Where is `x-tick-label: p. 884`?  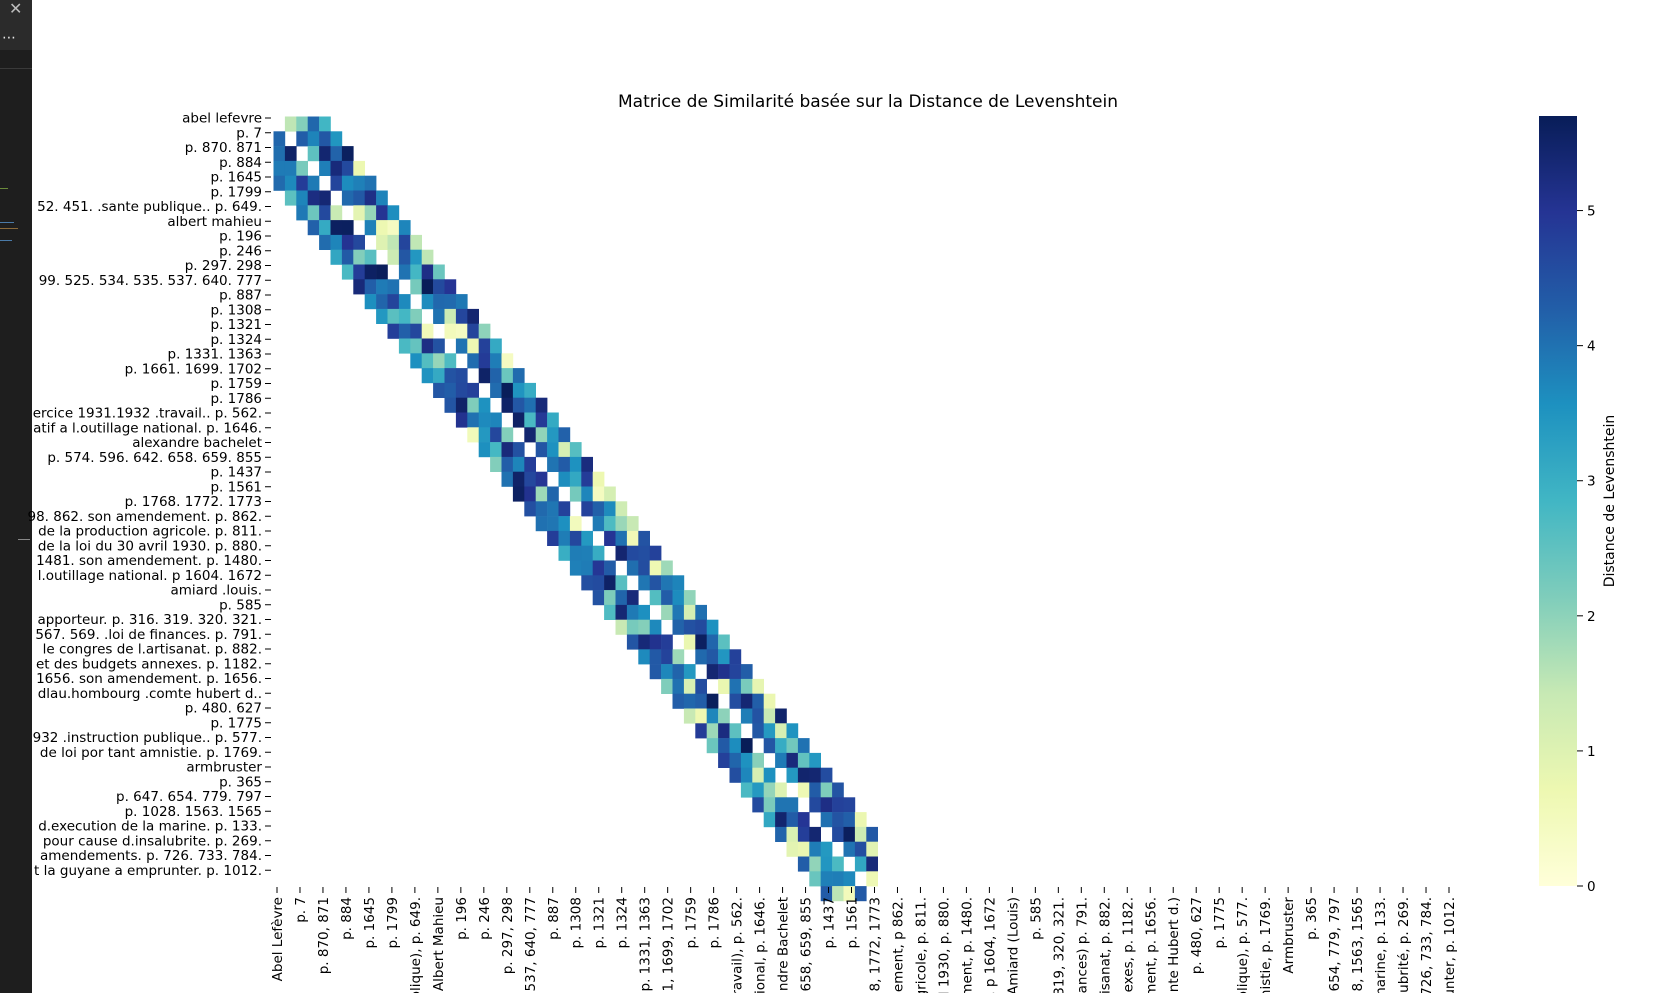
x-tick-label: p. 884 is located at coordinates (347, 918).